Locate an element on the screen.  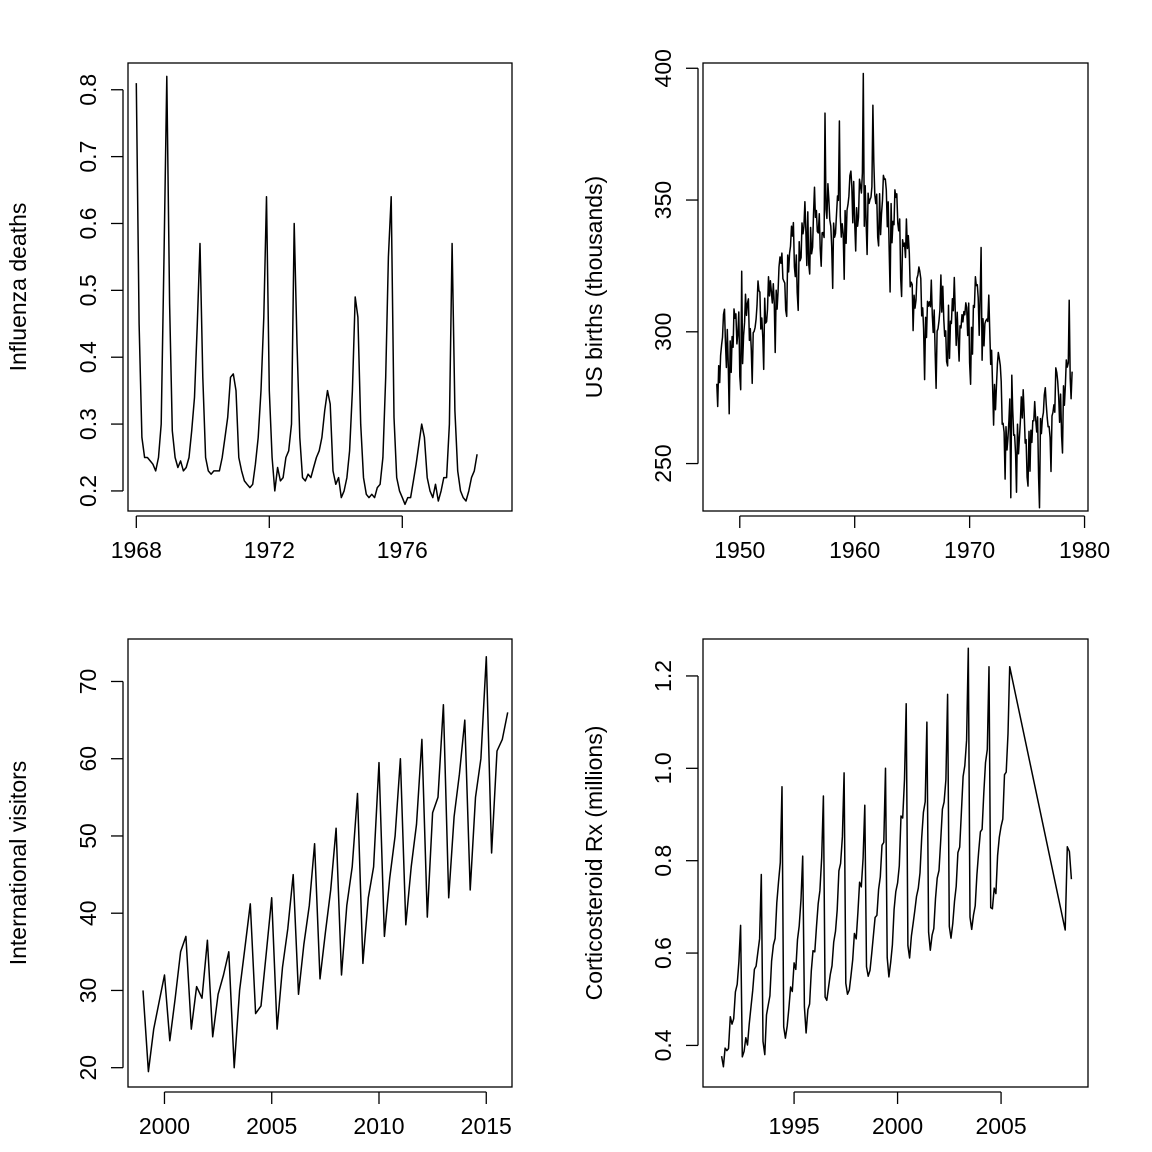
corticosteroid-x-tick-label: 1995 is located at coordinates (793, 1126).